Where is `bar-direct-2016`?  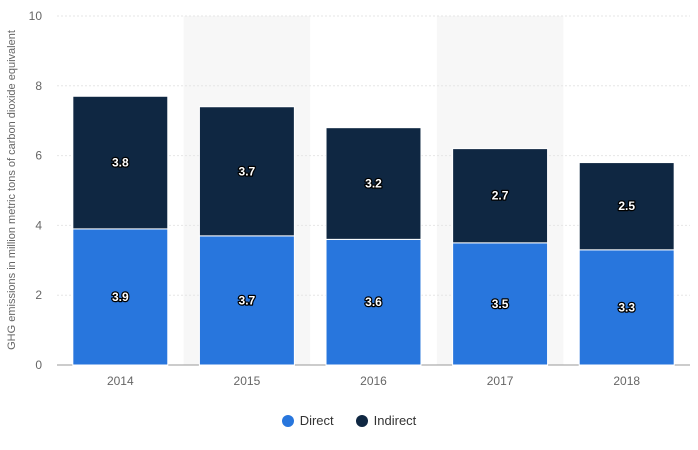
bar-direct-2016 is located at coordinates (373, 302).